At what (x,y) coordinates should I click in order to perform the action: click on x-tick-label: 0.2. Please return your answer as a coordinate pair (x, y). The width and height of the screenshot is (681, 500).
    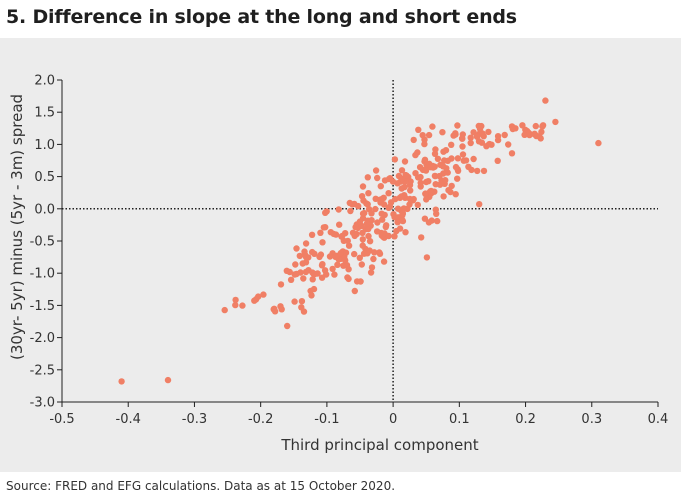
    Looking at the image, I should click on (525, 419).